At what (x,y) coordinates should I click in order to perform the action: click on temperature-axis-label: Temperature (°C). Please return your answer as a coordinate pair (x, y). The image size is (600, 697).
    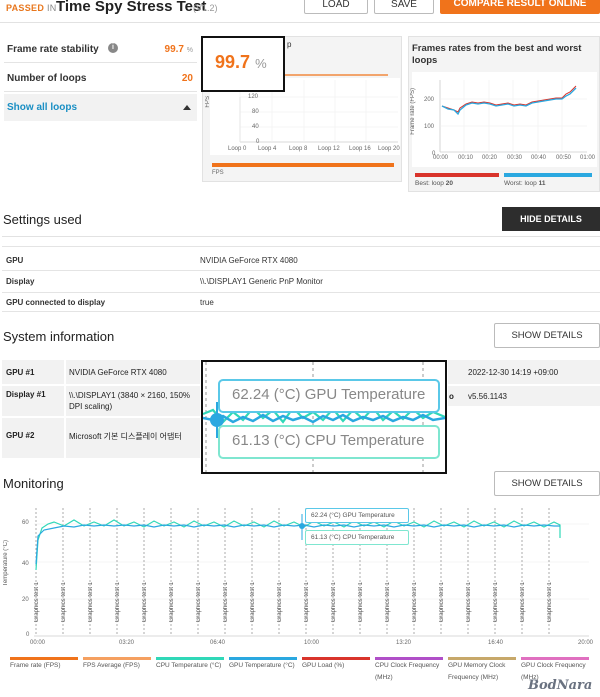
    Looking at the image, I should click on (6, 563).